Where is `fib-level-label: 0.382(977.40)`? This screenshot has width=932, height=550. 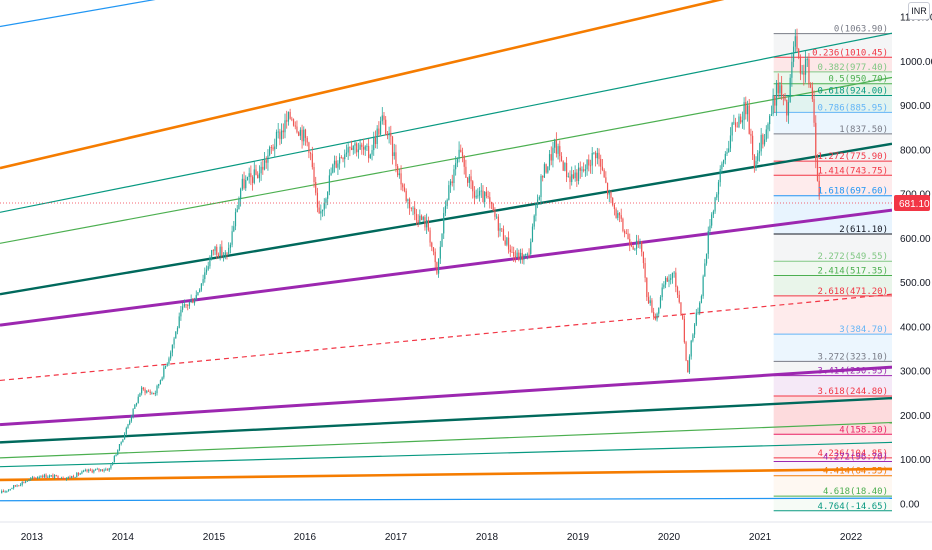 fib-level-label: 0.382(977.40) is located at coordinates (853, 68).